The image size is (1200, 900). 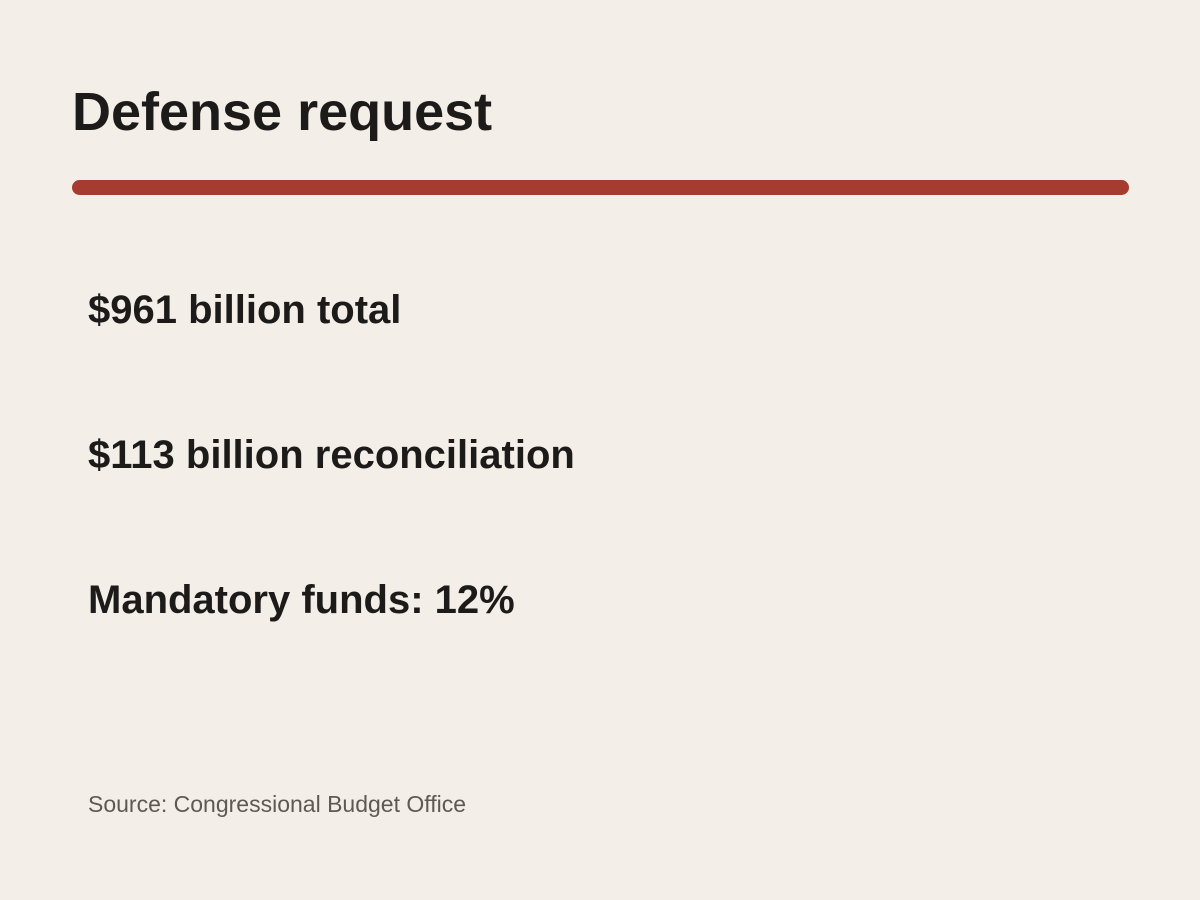 I want to click on page-title: Defense request, so click(x=282, y=112).